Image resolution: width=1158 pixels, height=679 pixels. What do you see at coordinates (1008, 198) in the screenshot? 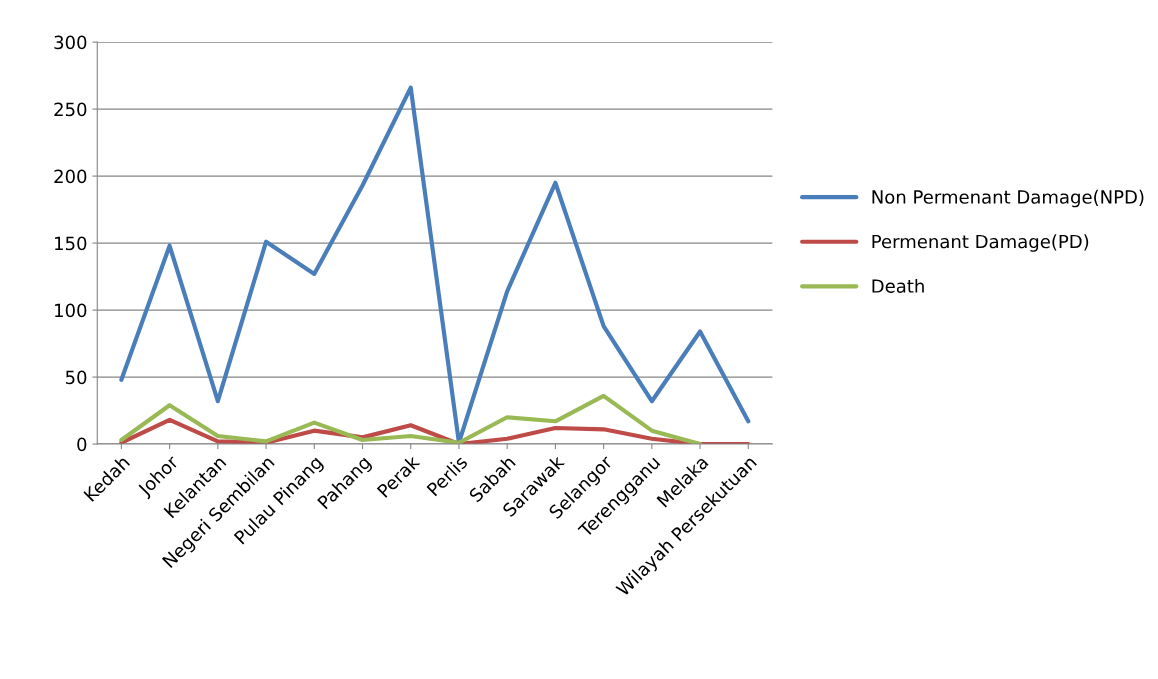
I see `legend-label: Non Permenant Damage(NPD)` at bounding box center [1008, 198].